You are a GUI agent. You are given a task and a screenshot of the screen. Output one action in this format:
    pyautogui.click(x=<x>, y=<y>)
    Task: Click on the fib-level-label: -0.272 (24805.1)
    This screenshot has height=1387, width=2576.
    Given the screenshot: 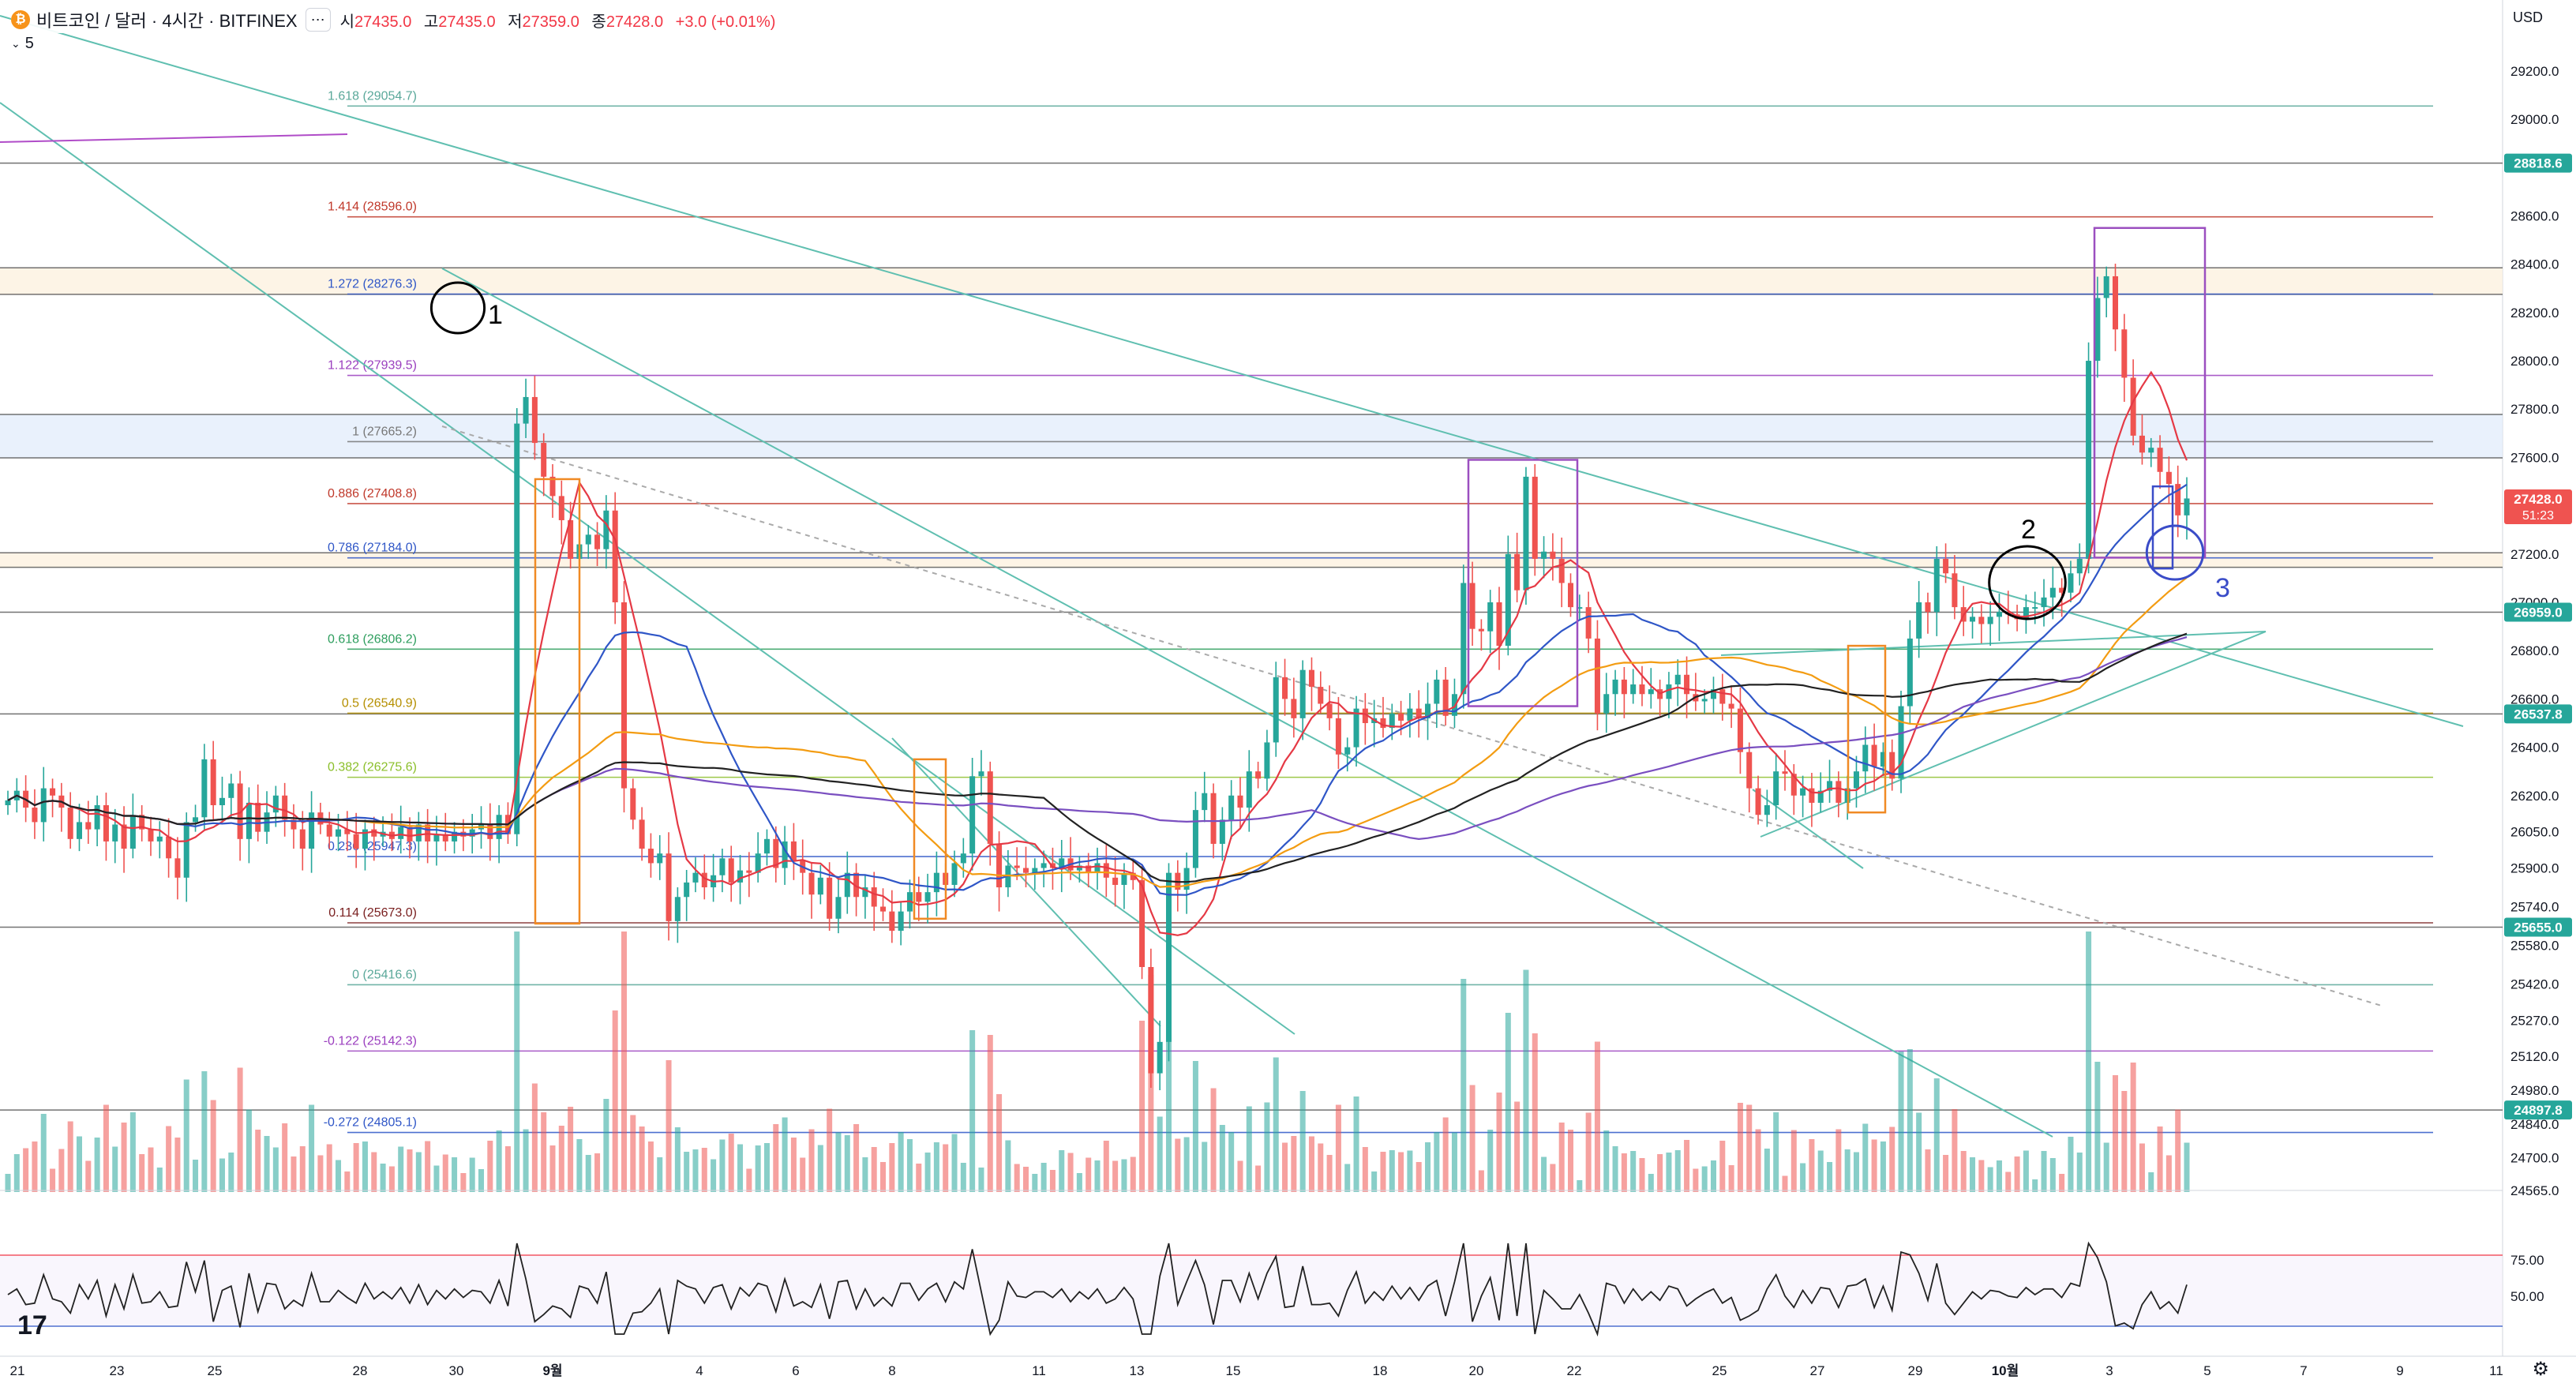 What is the action you would take?
    pyautogui.click(x=370, y=1123)
    